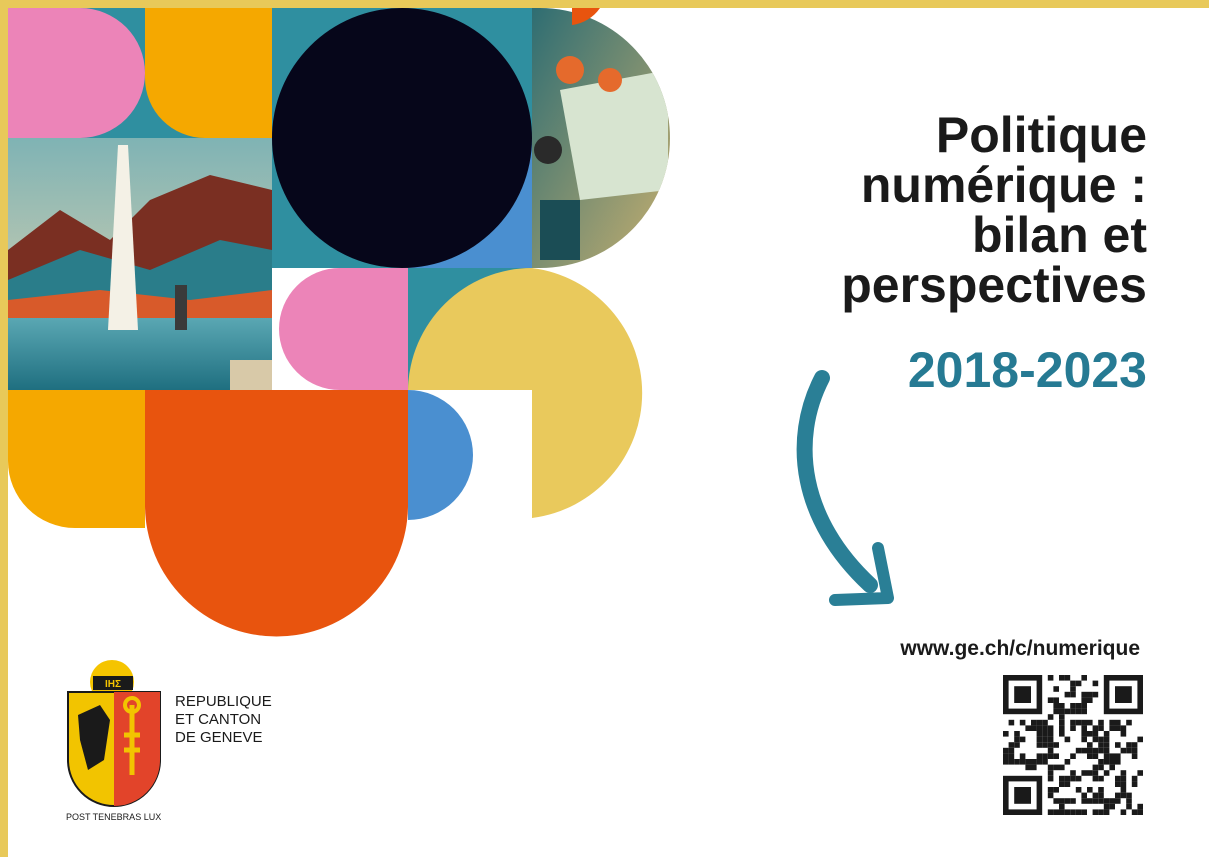 The image size is (1209, 857). Describe the element at coordinates (1073, 745) in the screenshot. I see `qr-code` at that location.